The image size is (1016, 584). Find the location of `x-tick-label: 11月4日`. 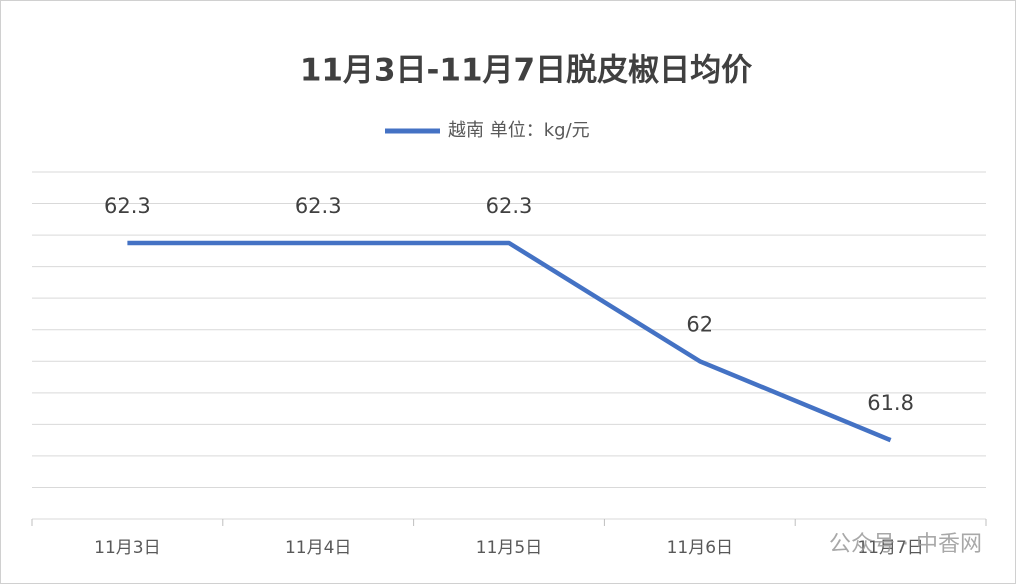

x-tick-label: 11月4日 is located at coordinates (318, 548).